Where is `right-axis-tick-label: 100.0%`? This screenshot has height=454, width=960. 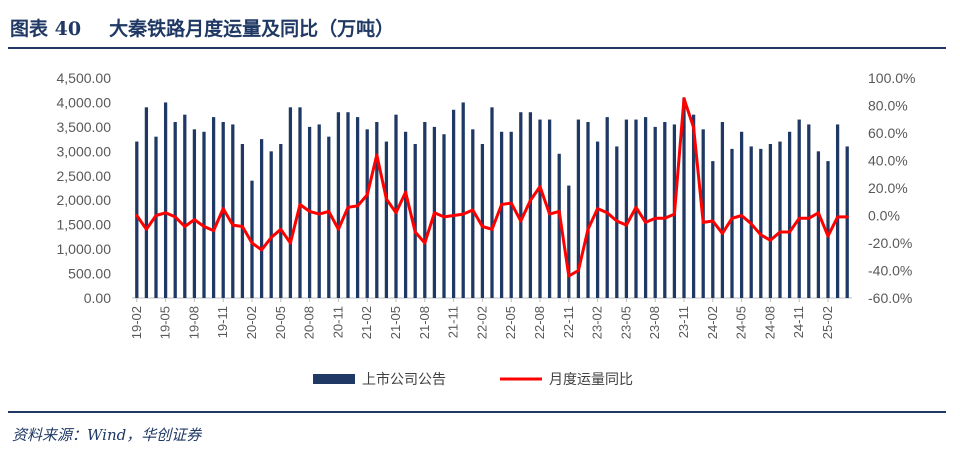
right-axis-tick-label: 100.0% is located at coordinates (891, 78).